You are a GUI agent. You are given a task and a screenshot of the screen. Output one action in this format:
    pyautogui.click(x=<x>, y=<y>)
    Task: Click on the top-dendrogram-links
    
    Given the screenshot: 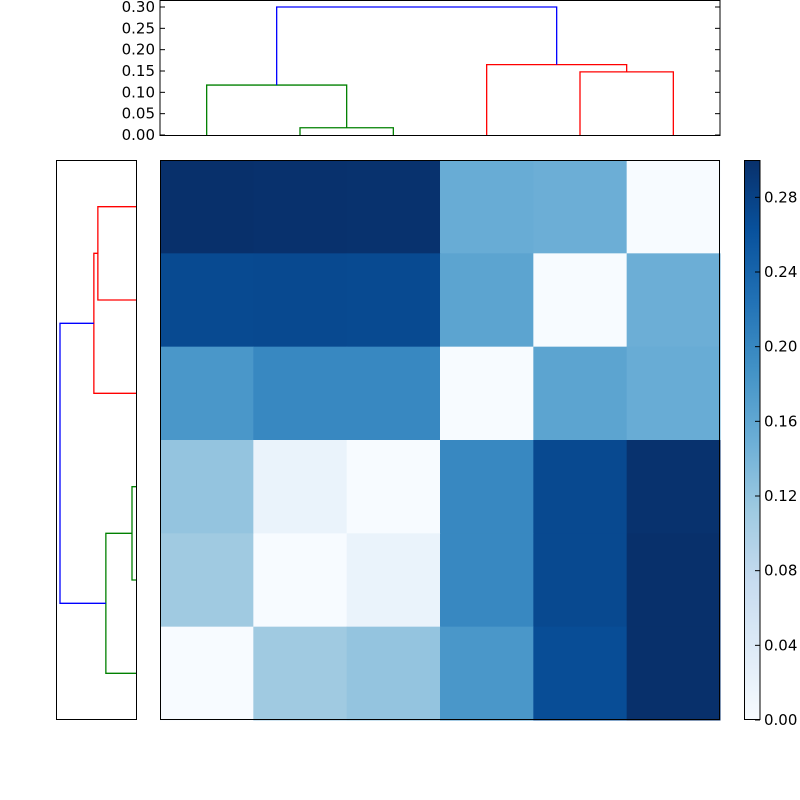 What is the action you would take?
    pyautogui.click(x=440, y=70)
    